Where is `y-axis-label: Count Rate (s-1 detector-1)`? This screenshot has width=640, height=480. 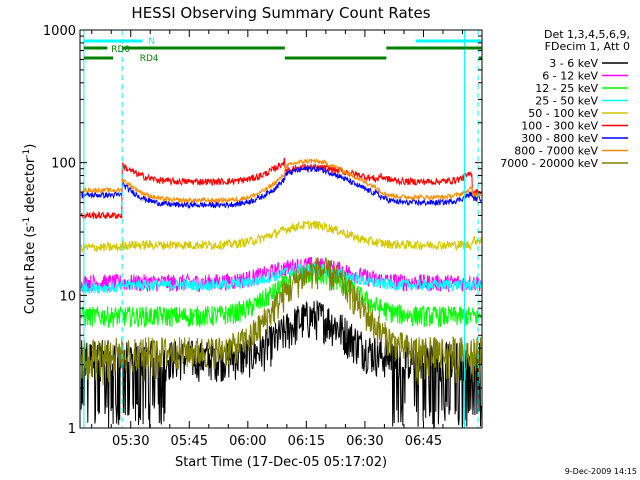 y-axis-label: Count Rate (s-1 detector-1) is located at coordinates (30, 229).